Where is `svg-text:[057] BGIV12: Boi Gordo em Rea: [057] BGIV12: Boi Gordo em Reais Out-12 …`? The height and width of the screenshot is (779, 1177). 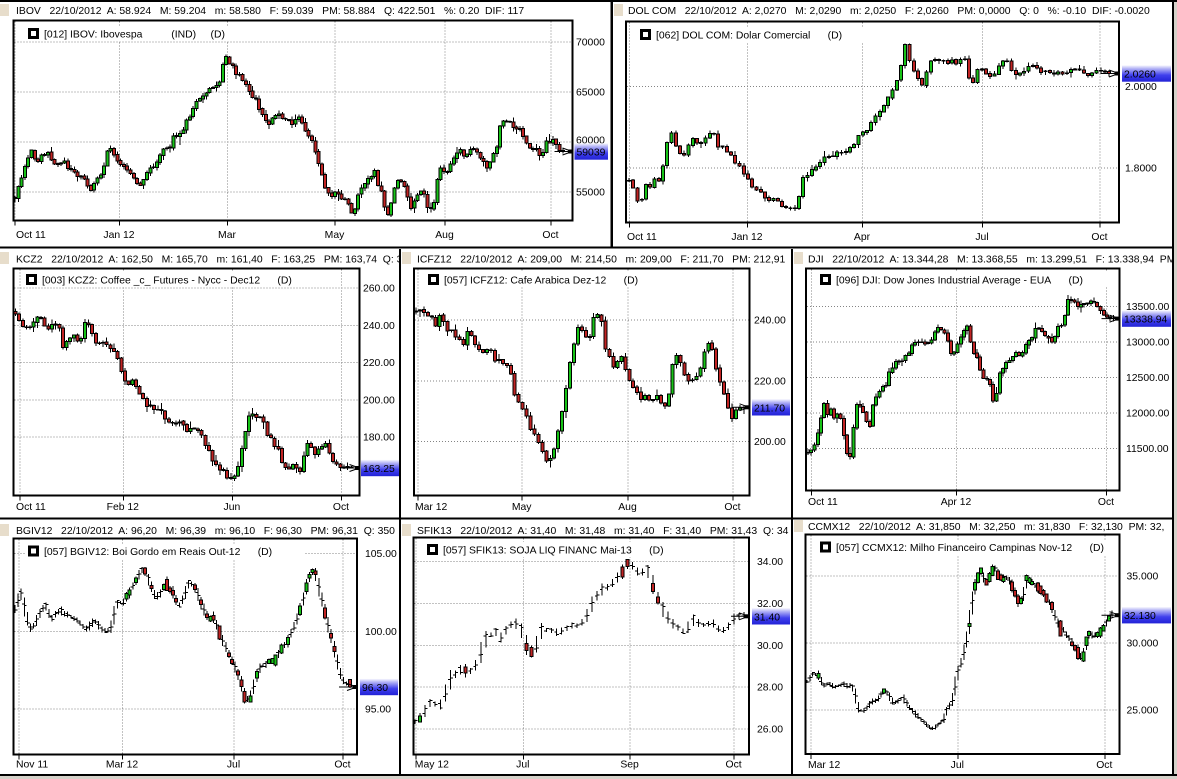 svg-text:[057] BGIV12: Boi Gordo em Rea: [057] BGIV12: Boi Gordo em Reais Out-12 … is located at coordinates (158, 552).